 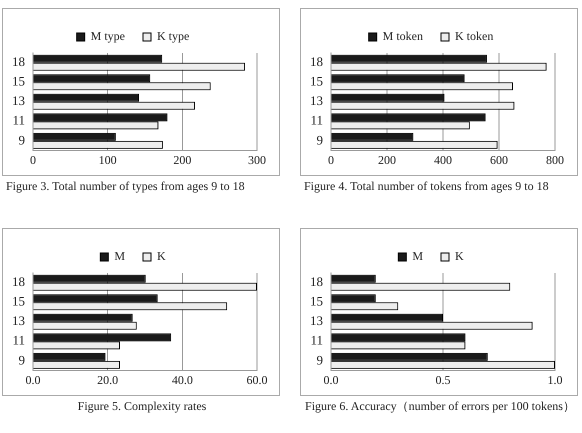 What do you see at coordinates (182, 379) in the screenshot?
I see `x-tick-label: 40.0` at bounding box center [182, 379].